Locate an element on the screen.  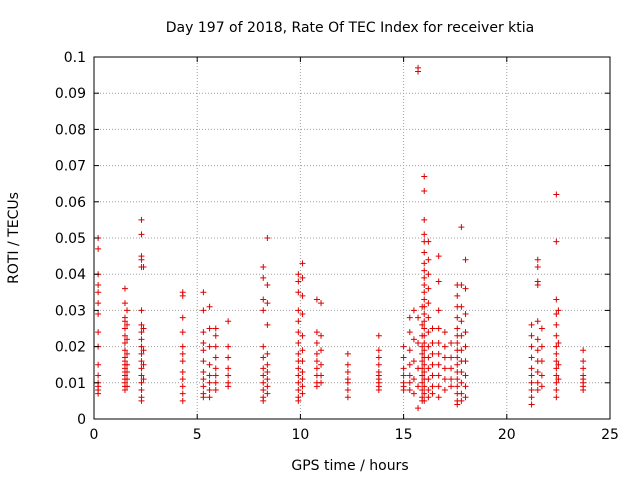
x-axis-label: GPS time / hours is located at coordinates (349, 466).